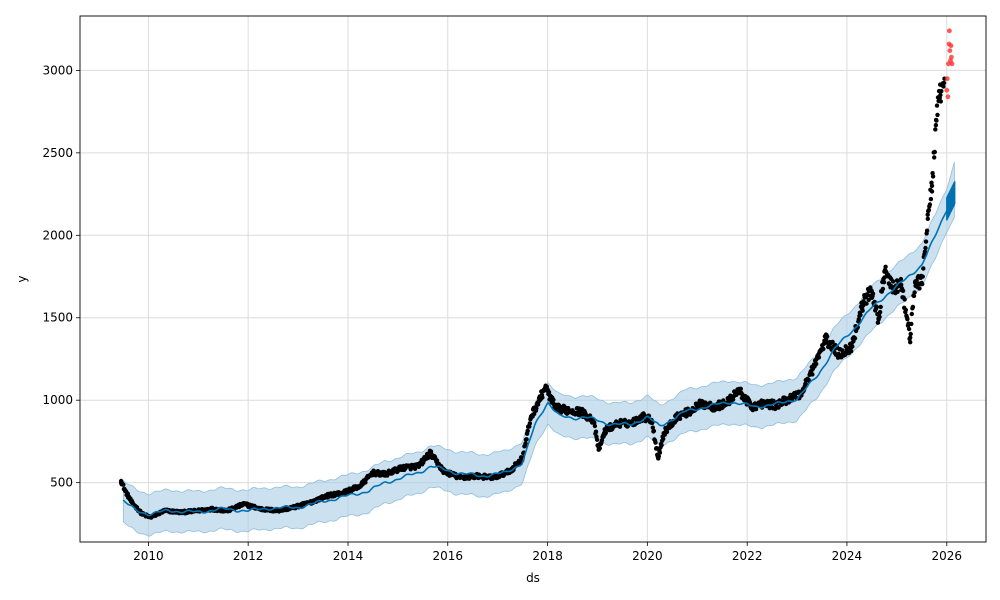  I want to click on y-tick-label: 3000, so click(57, 70).